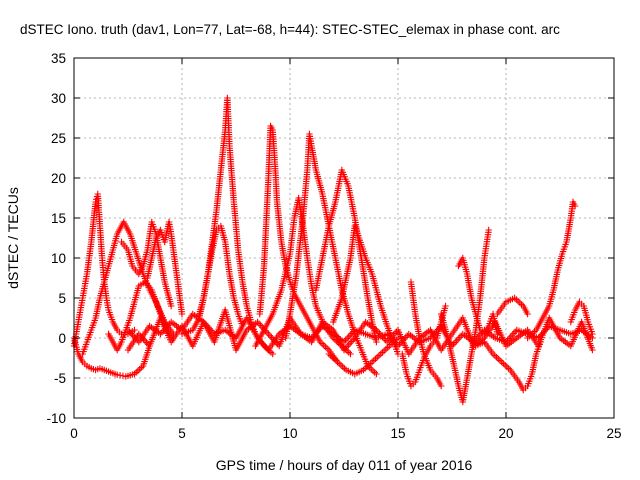 The width and height of the screenshot is (640, 480). I want to click on y-tick-label: 25, so click(58, 138).